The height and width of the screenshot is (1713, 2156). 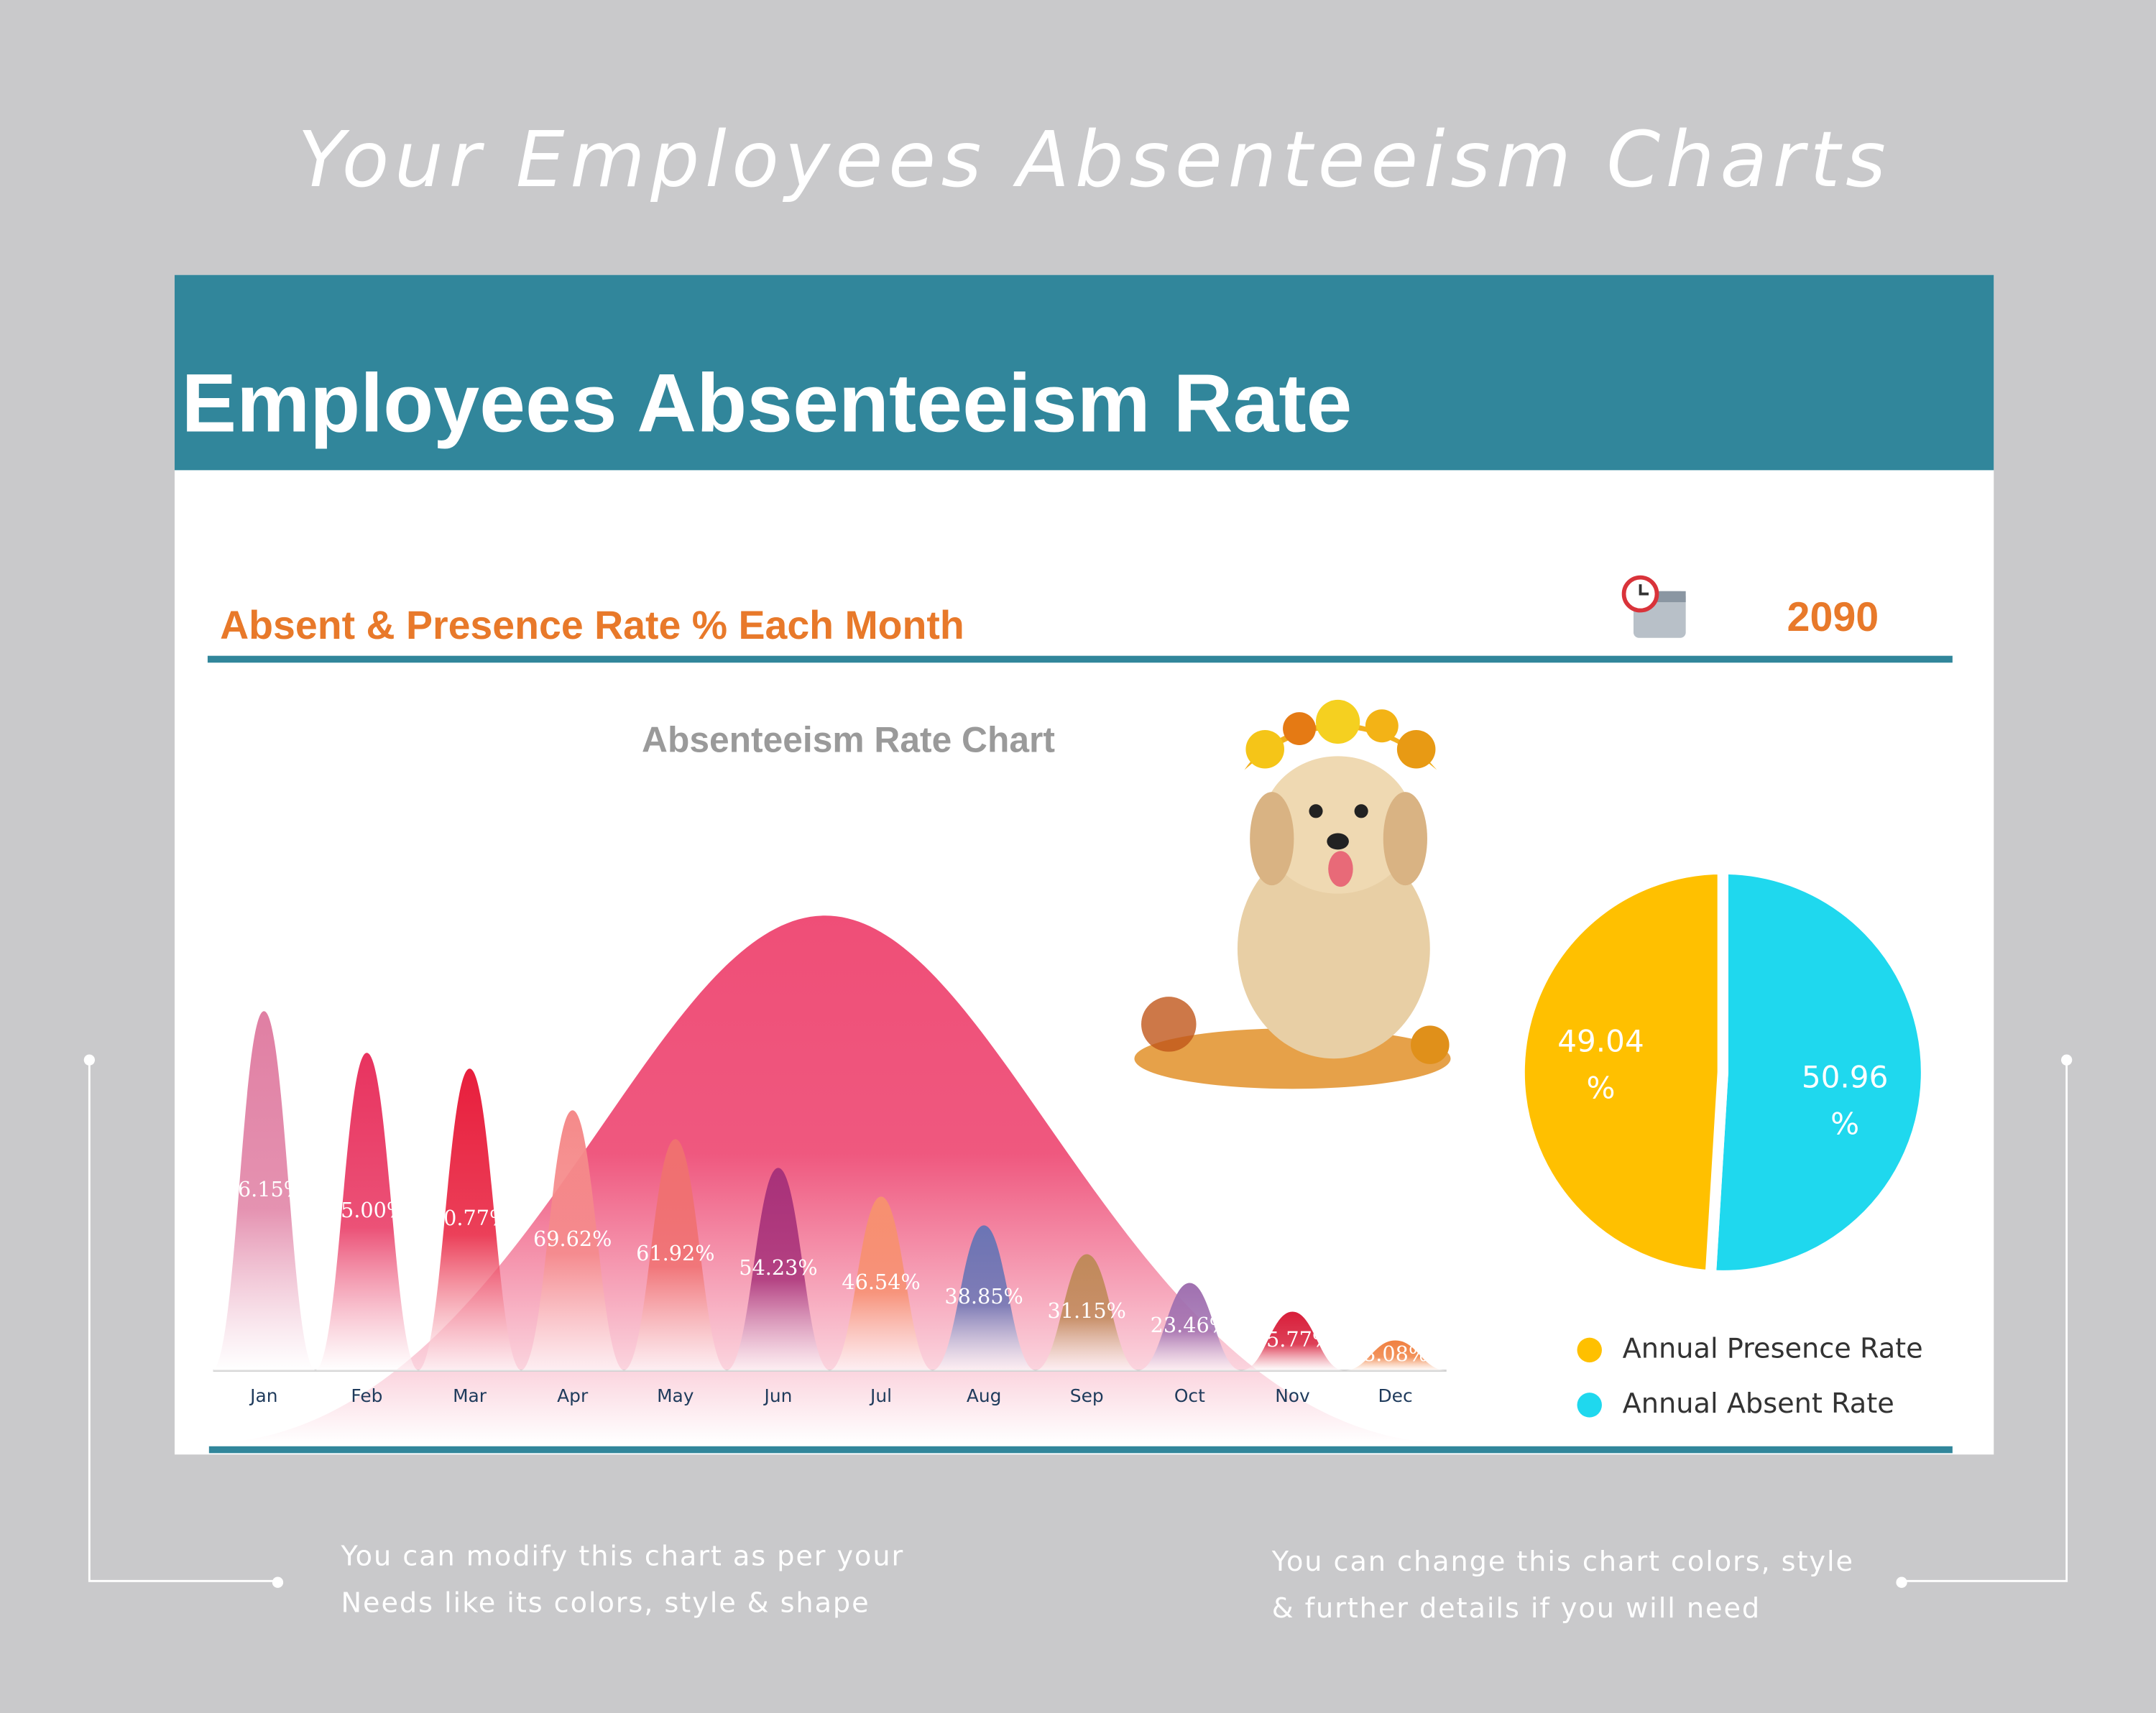 I want to click on value-label-box: 49.04 %, so click(x=1600, y=1066).